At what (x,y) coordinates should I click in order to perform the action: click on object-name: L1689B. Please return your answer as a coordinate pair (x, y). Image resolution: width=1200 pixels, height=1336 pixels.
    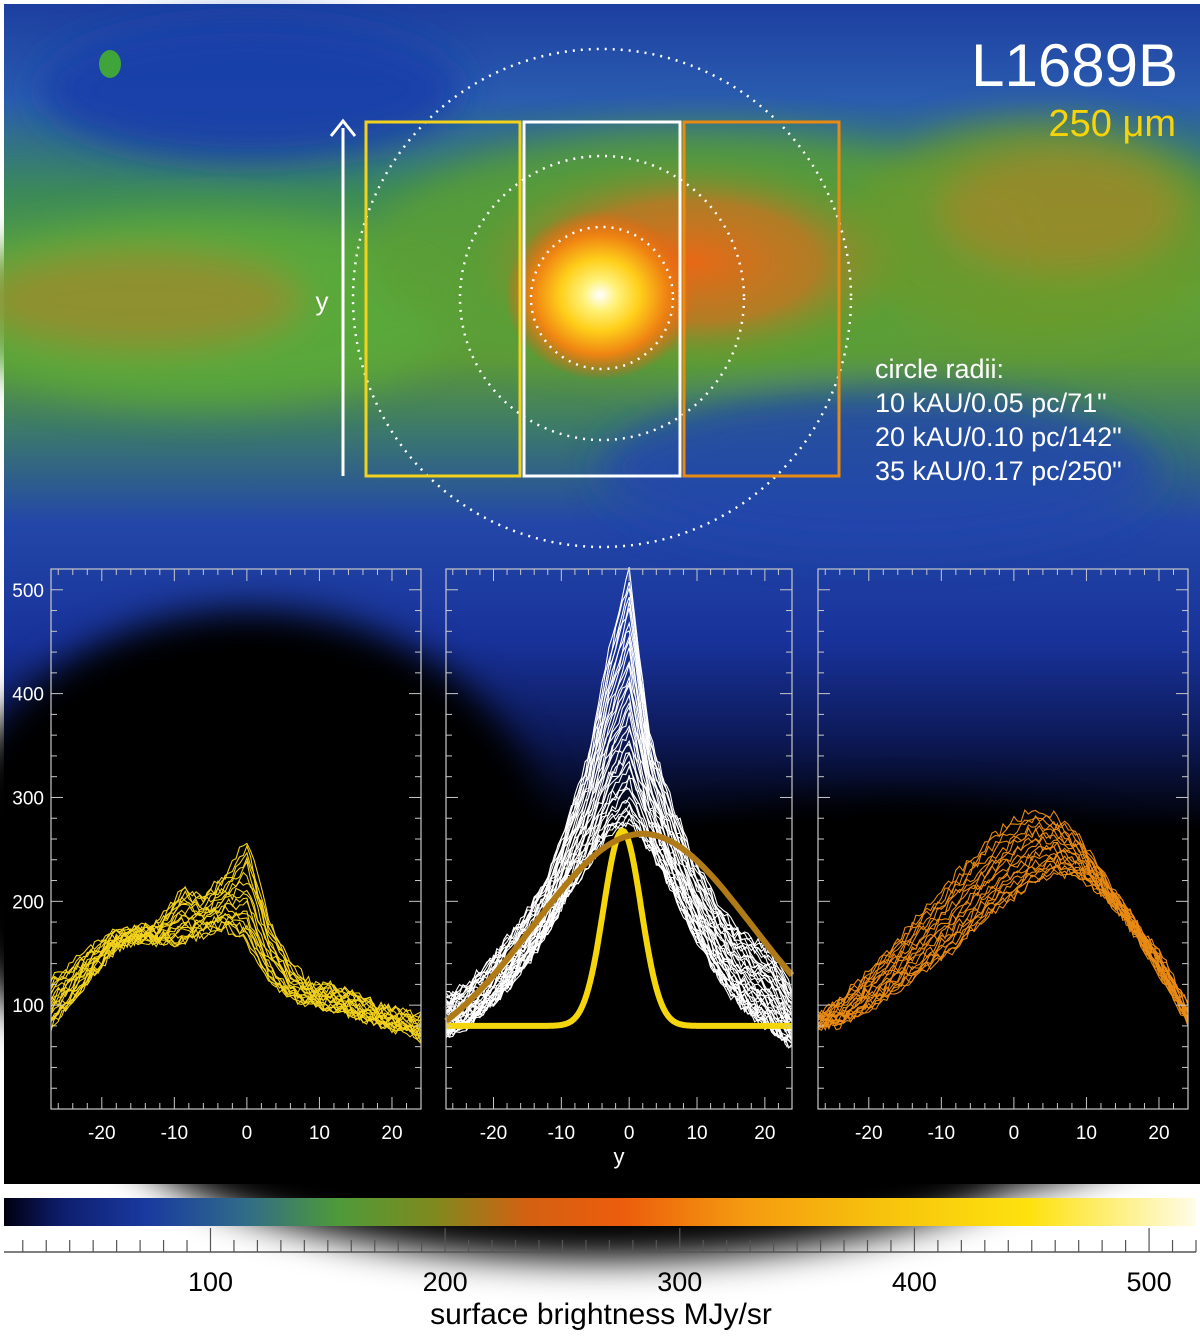
    Looking at the image, I should click on (1074, 65).